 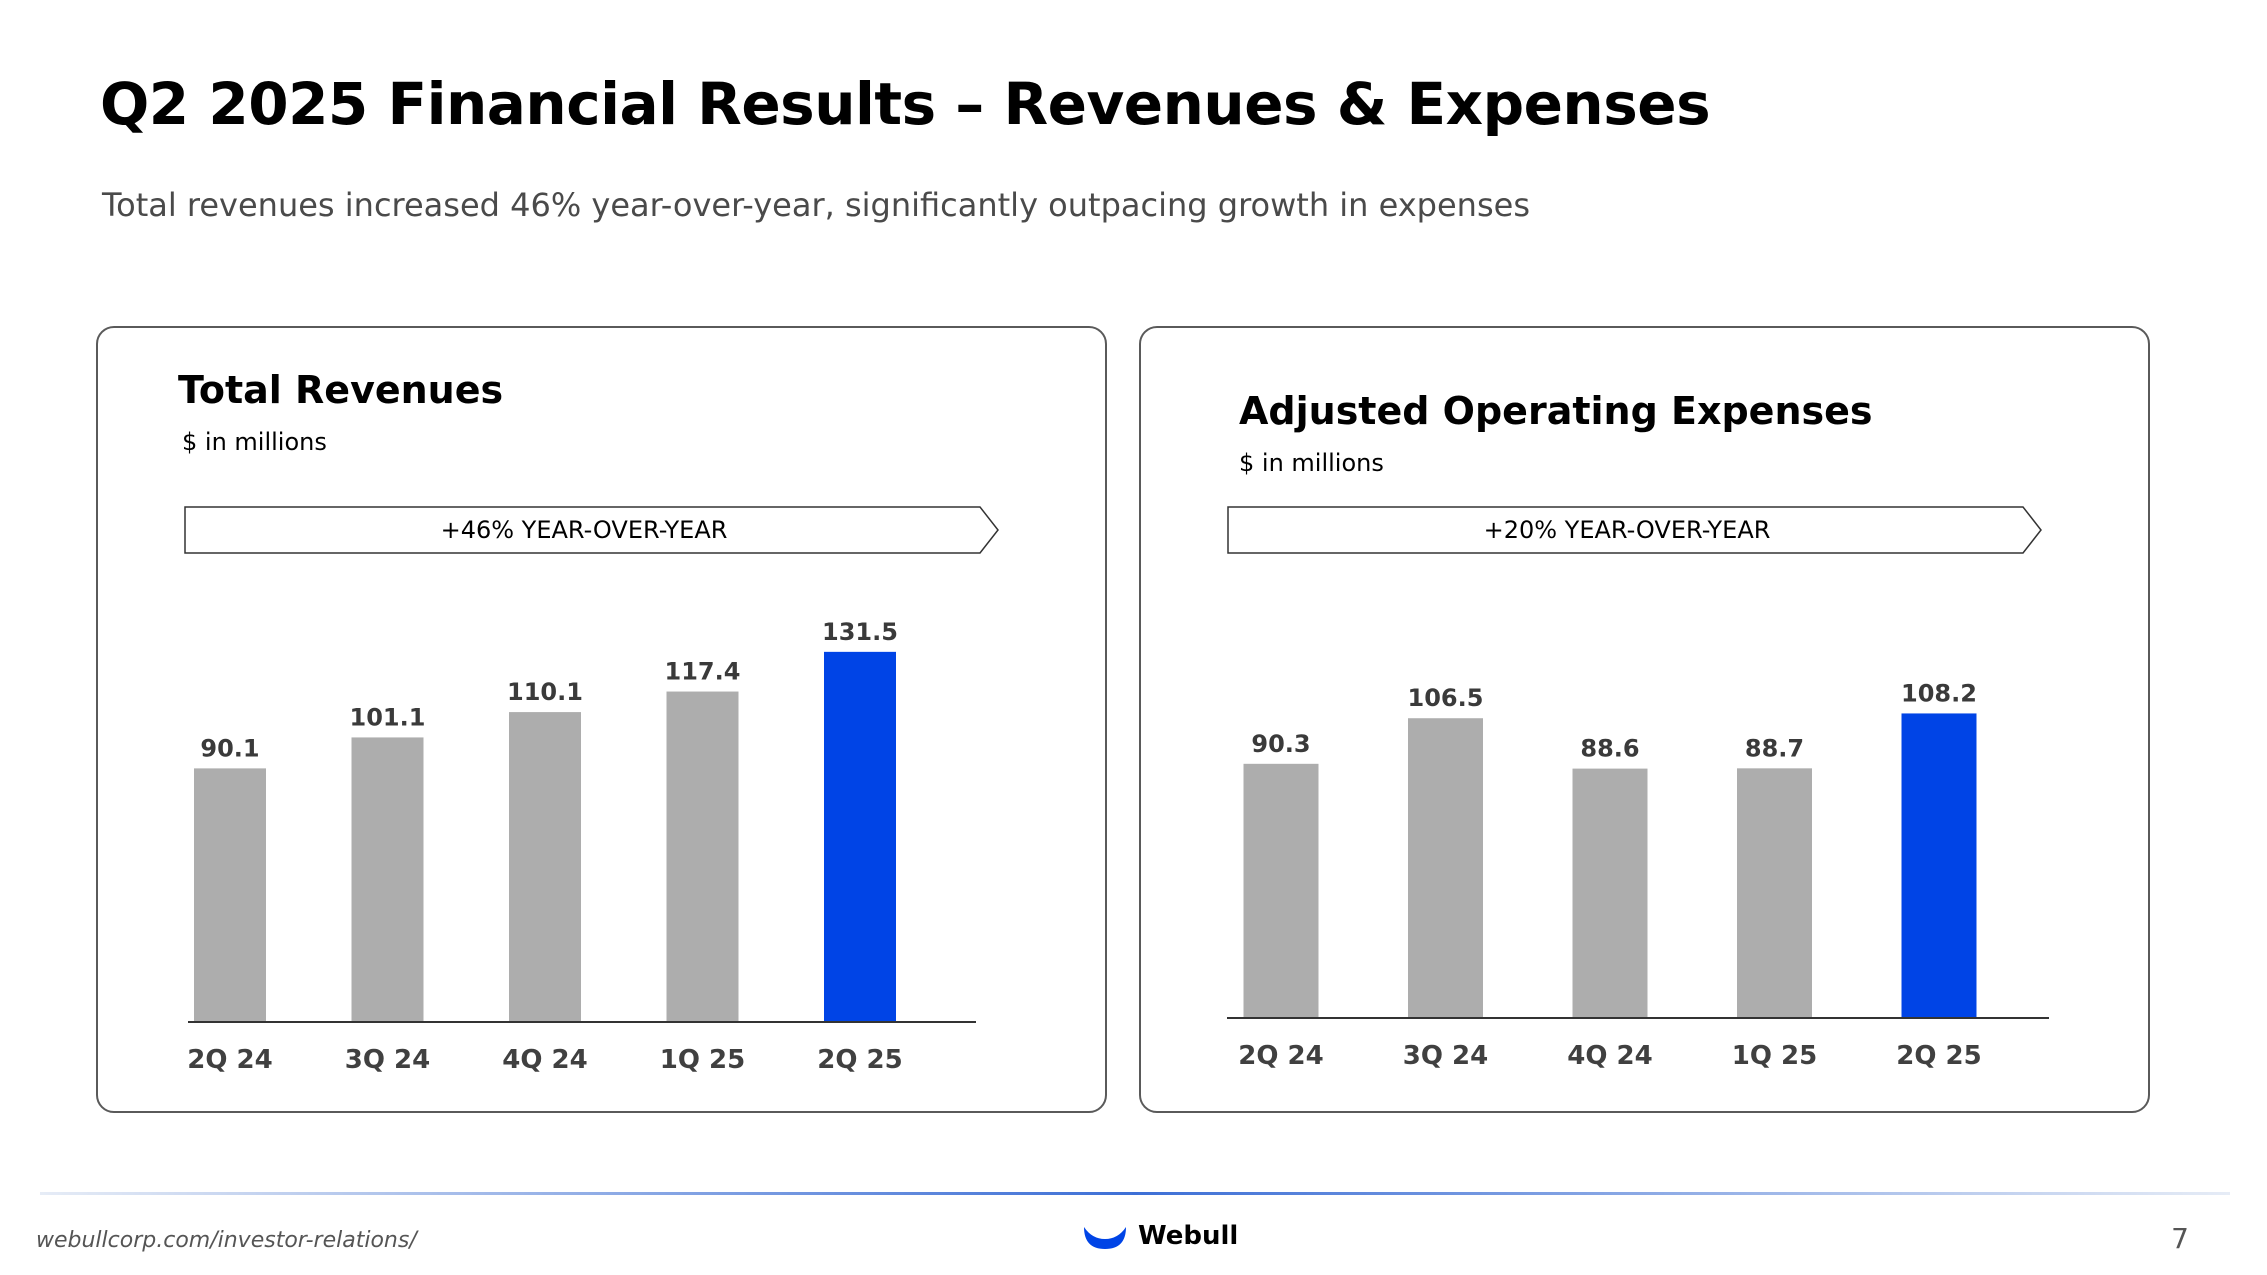 What do you see at coordinates (254, 442) in the screenshot?
I see `revenues-unit-label: $ in millions` at bounding box center [254, 442].